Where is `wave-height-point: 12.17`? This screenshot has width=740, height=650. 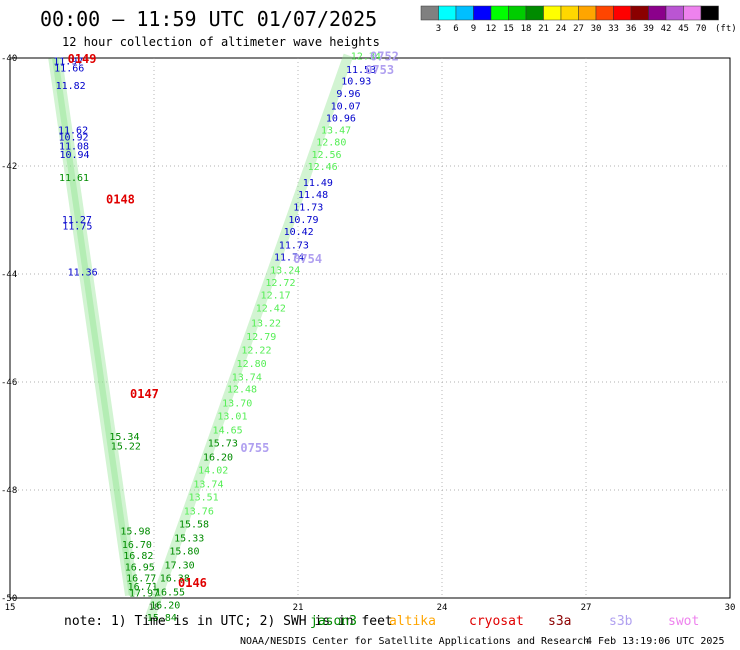 wave-height-point: 12.17 is located at coordinates (276, 296).